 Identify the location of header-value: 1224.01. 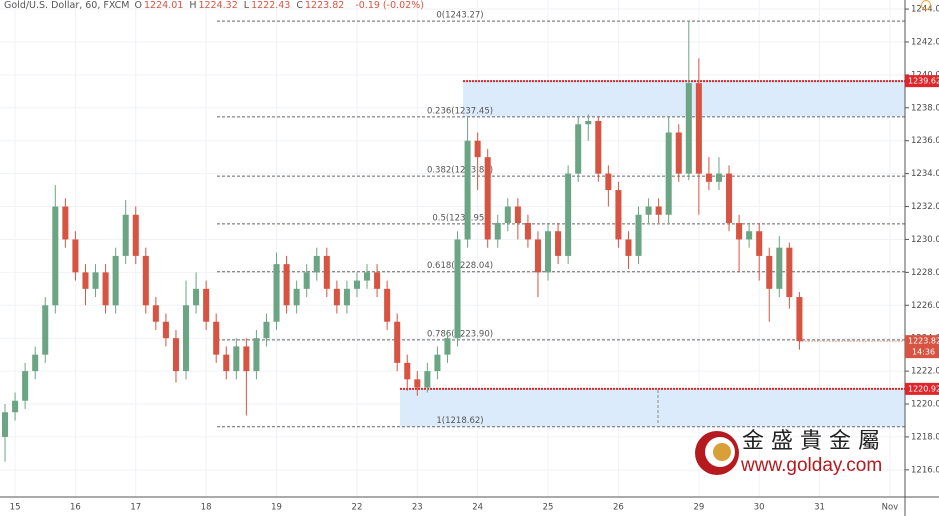
(164, 5).